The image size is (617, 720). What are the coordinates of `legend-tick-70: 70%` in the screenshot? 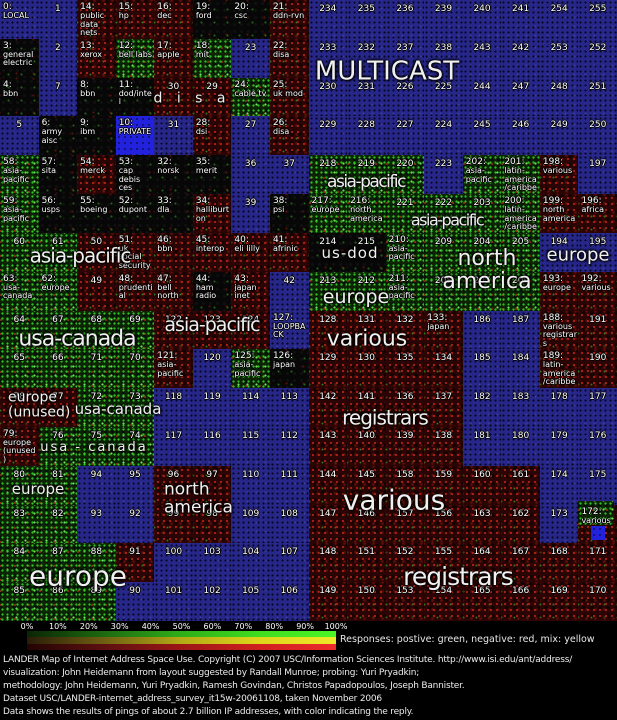 It's located at (243, 626).